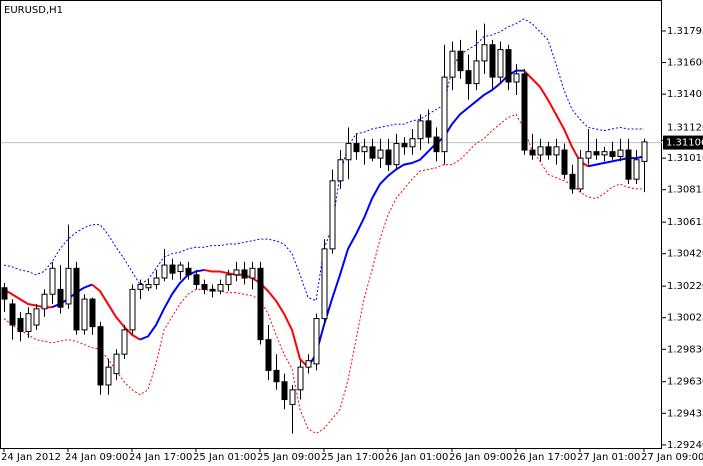 Image resolution: width=703 pixels, height=466 pixels. What do you see at coordinates (683, 142) in the screenshot?
I see `current-price-box` at bounding box center [683, 142].